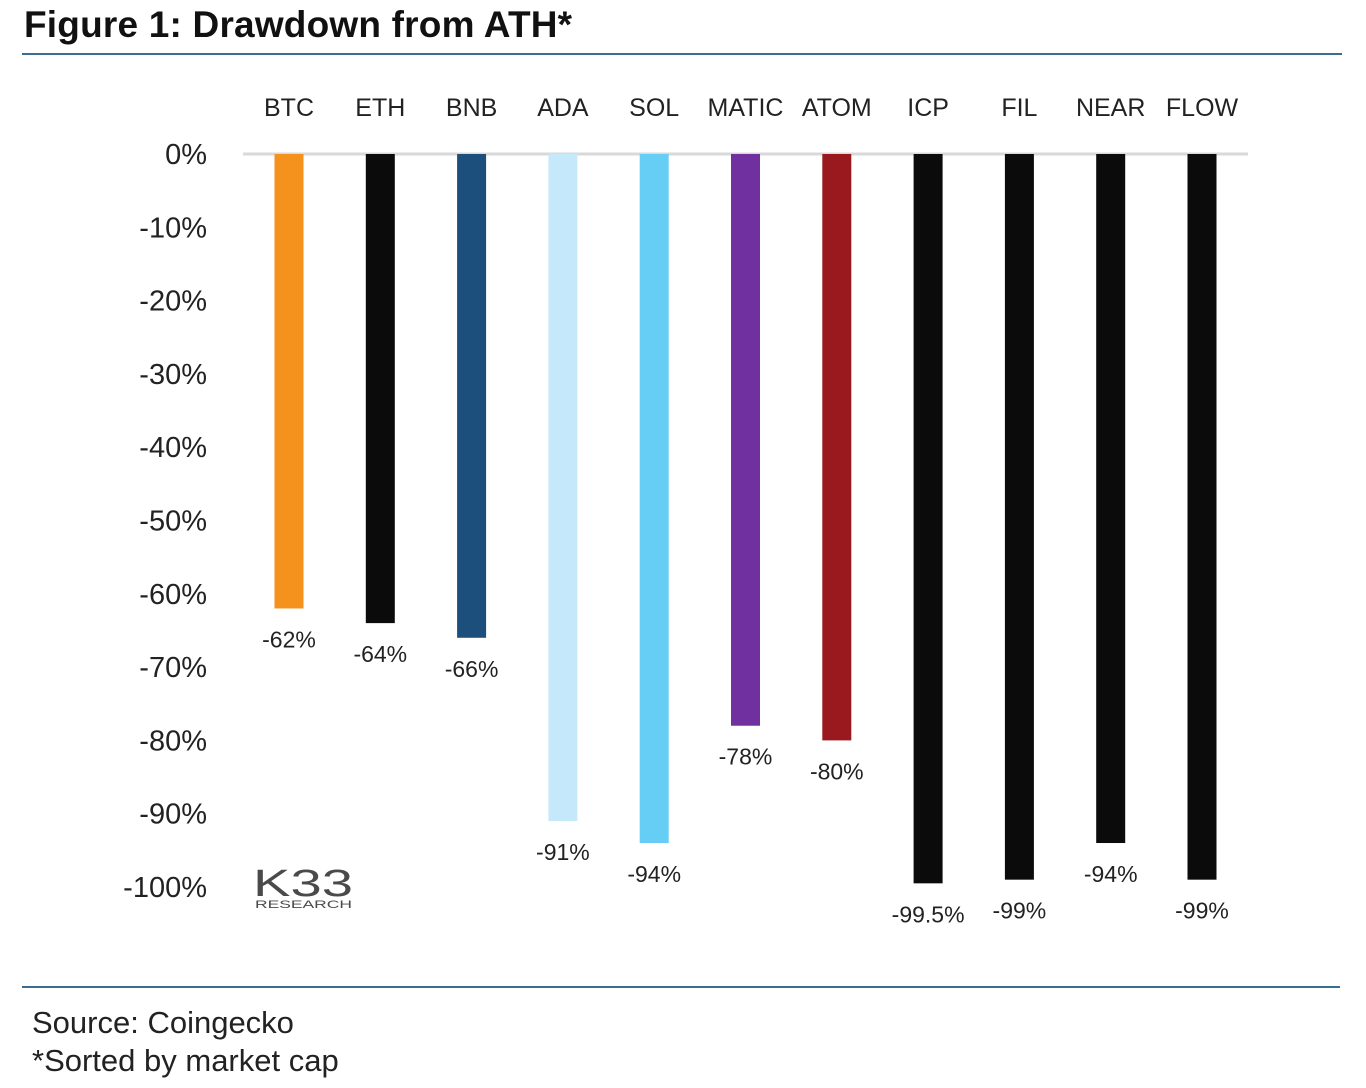 The width and height of the screenshot is (1366, 1088). What do you see at coordinates (681, 987) in the screenshot?
I see `footer-rule` at bounding box center [681, 987].